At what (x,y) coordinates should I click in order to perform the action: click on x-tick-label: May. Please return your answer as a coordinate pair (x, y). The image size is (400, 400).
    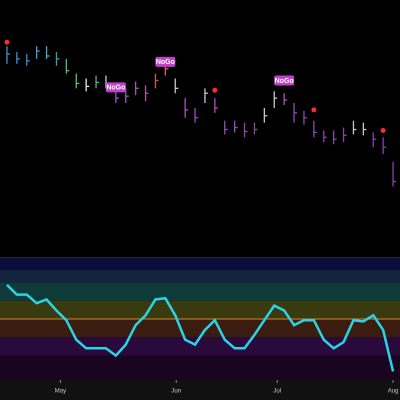
    Looking at the image, I should click on (60, 392).